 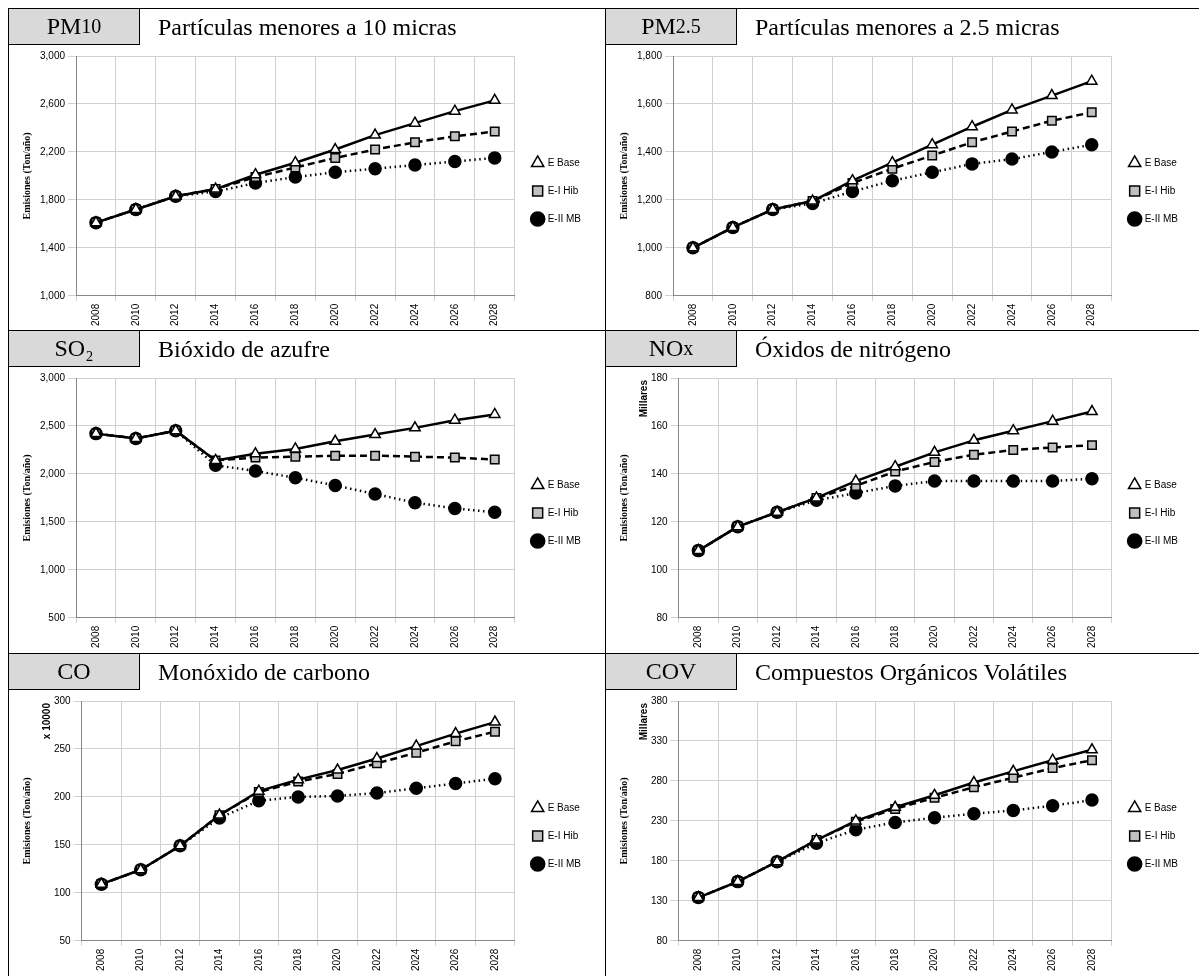 What do you see at coordinates (47, 721) in the screenshot?
I see `text: x 10000` at bounding box center [47, 721].